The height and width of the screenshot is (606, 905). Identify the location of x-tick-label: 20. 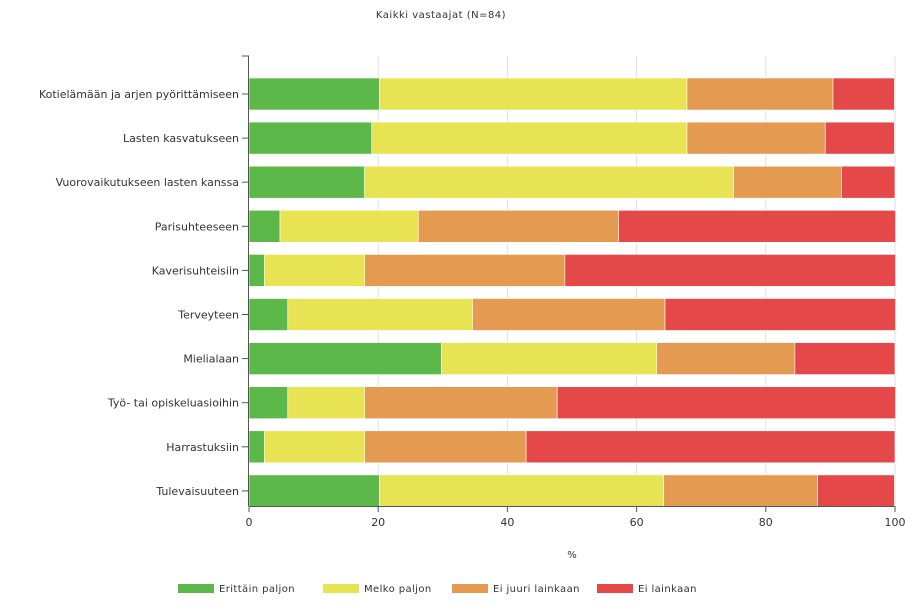
(378, 522).